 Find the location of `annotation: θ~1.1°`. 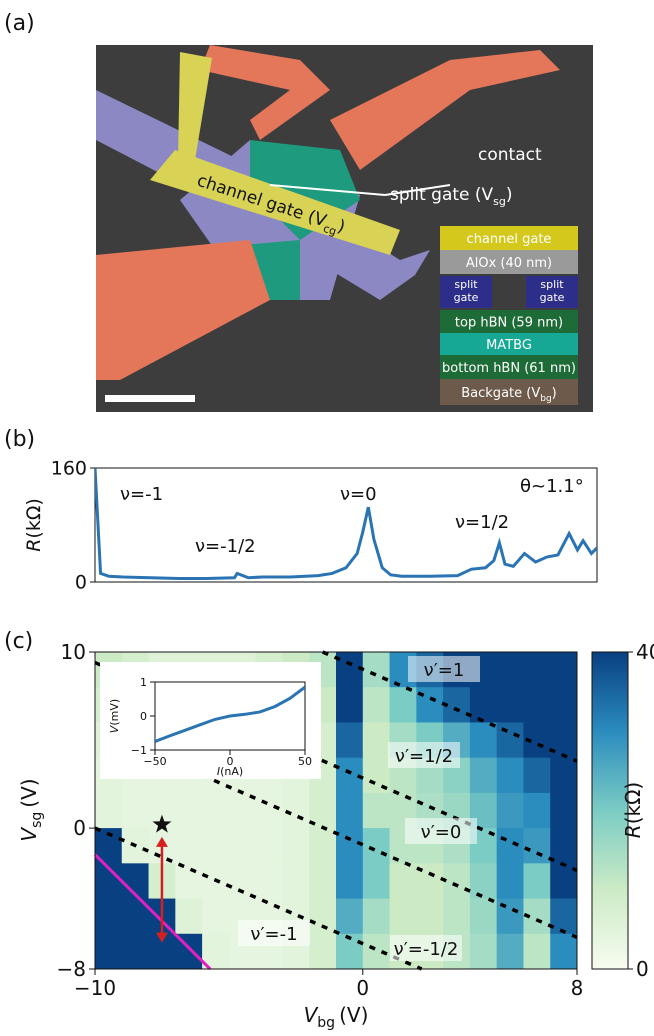

annotation: θ~1.1° is located at coordinates (552, 486).